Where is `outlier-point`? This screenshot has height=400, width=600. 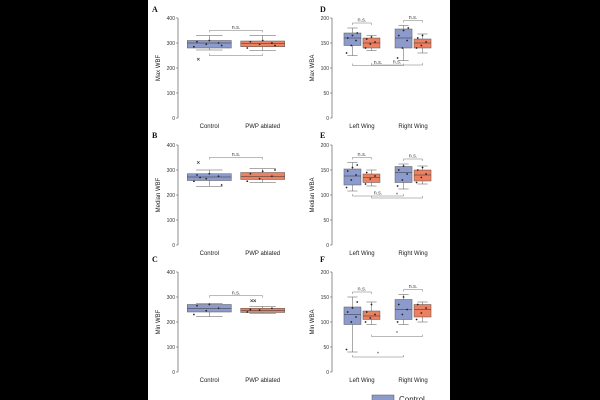 outlier-point is located at coordinates (198, 59).